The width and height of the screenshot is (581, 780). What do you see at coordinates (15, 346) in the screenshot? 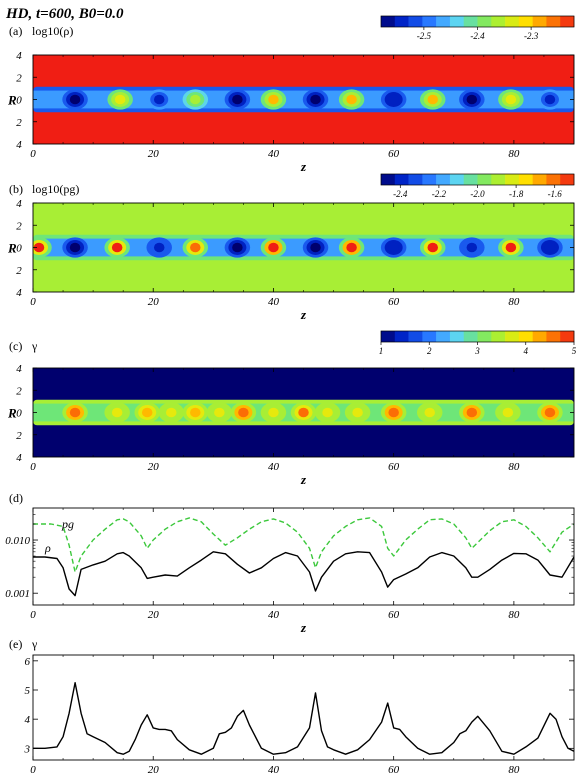
I see `panel-c-label: (c)` at bounding box center [15, 346].